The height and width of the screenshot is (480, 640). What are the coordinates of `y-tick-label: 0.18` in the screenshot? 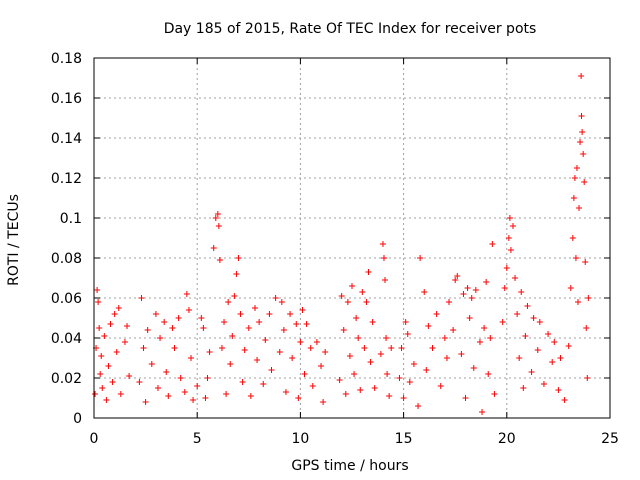 It's located at (66, 59).